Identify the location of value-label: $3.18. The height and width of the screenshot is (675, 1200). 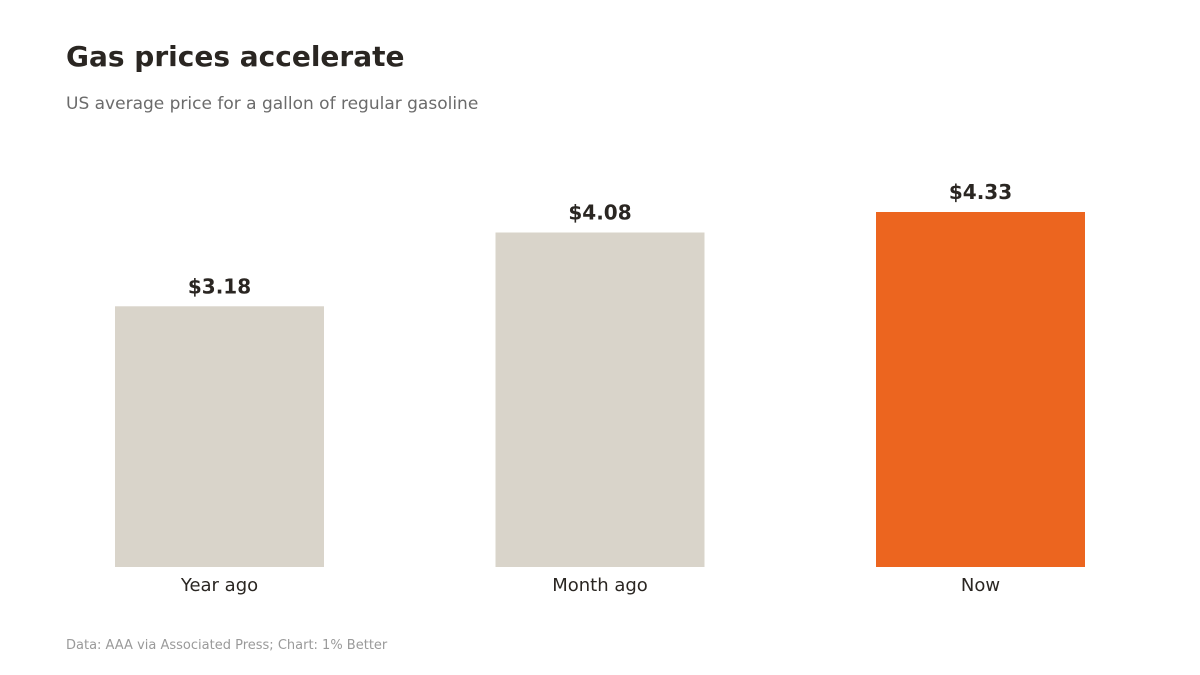
(219, 286).